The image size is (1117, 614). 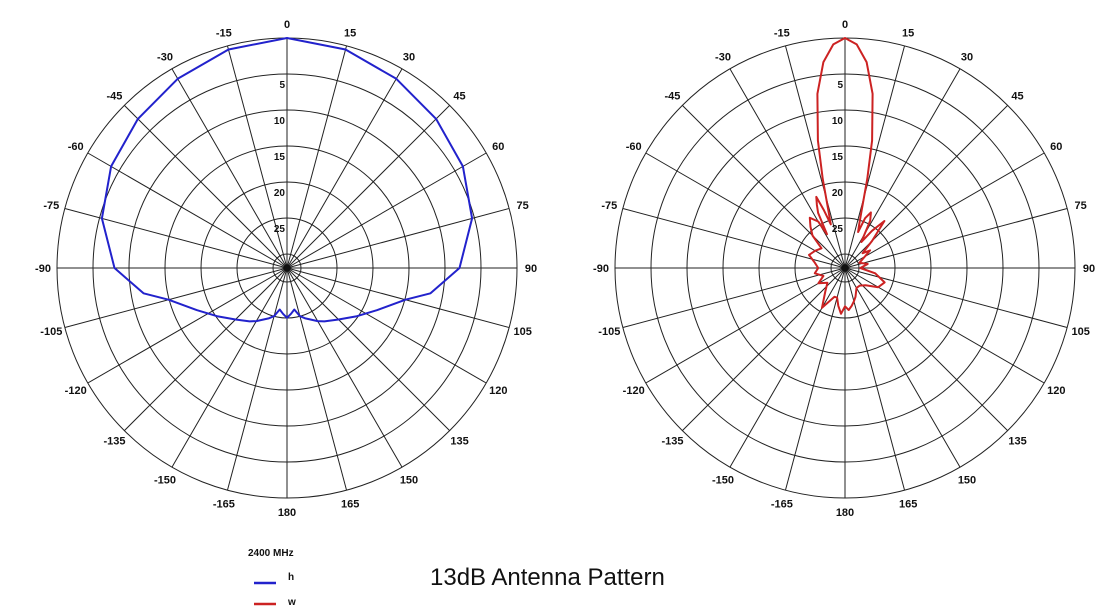 What do you see at coordinates (523, 332) in the screenshot?
I see `angle-tick-label: 105` at bounding box center [523, 332].